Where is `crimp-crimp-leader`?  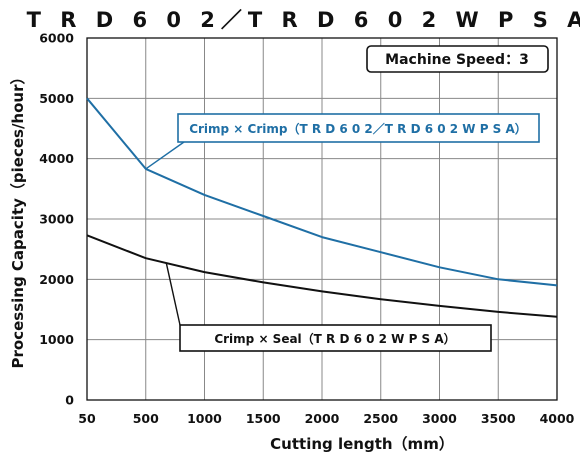 crimp-crimp-leader is located at coordinates (165, 155).